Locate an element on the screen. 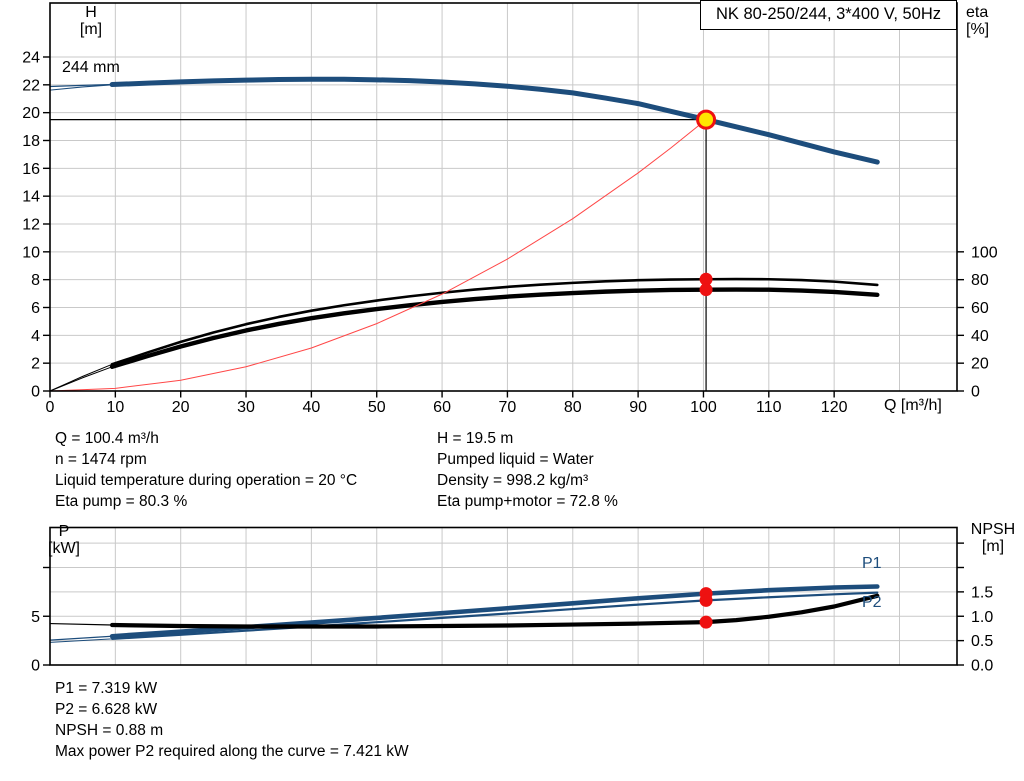 This screenshot has height=781, width=1024. q-tick-label: 120 is located at coordinates (834, 407).